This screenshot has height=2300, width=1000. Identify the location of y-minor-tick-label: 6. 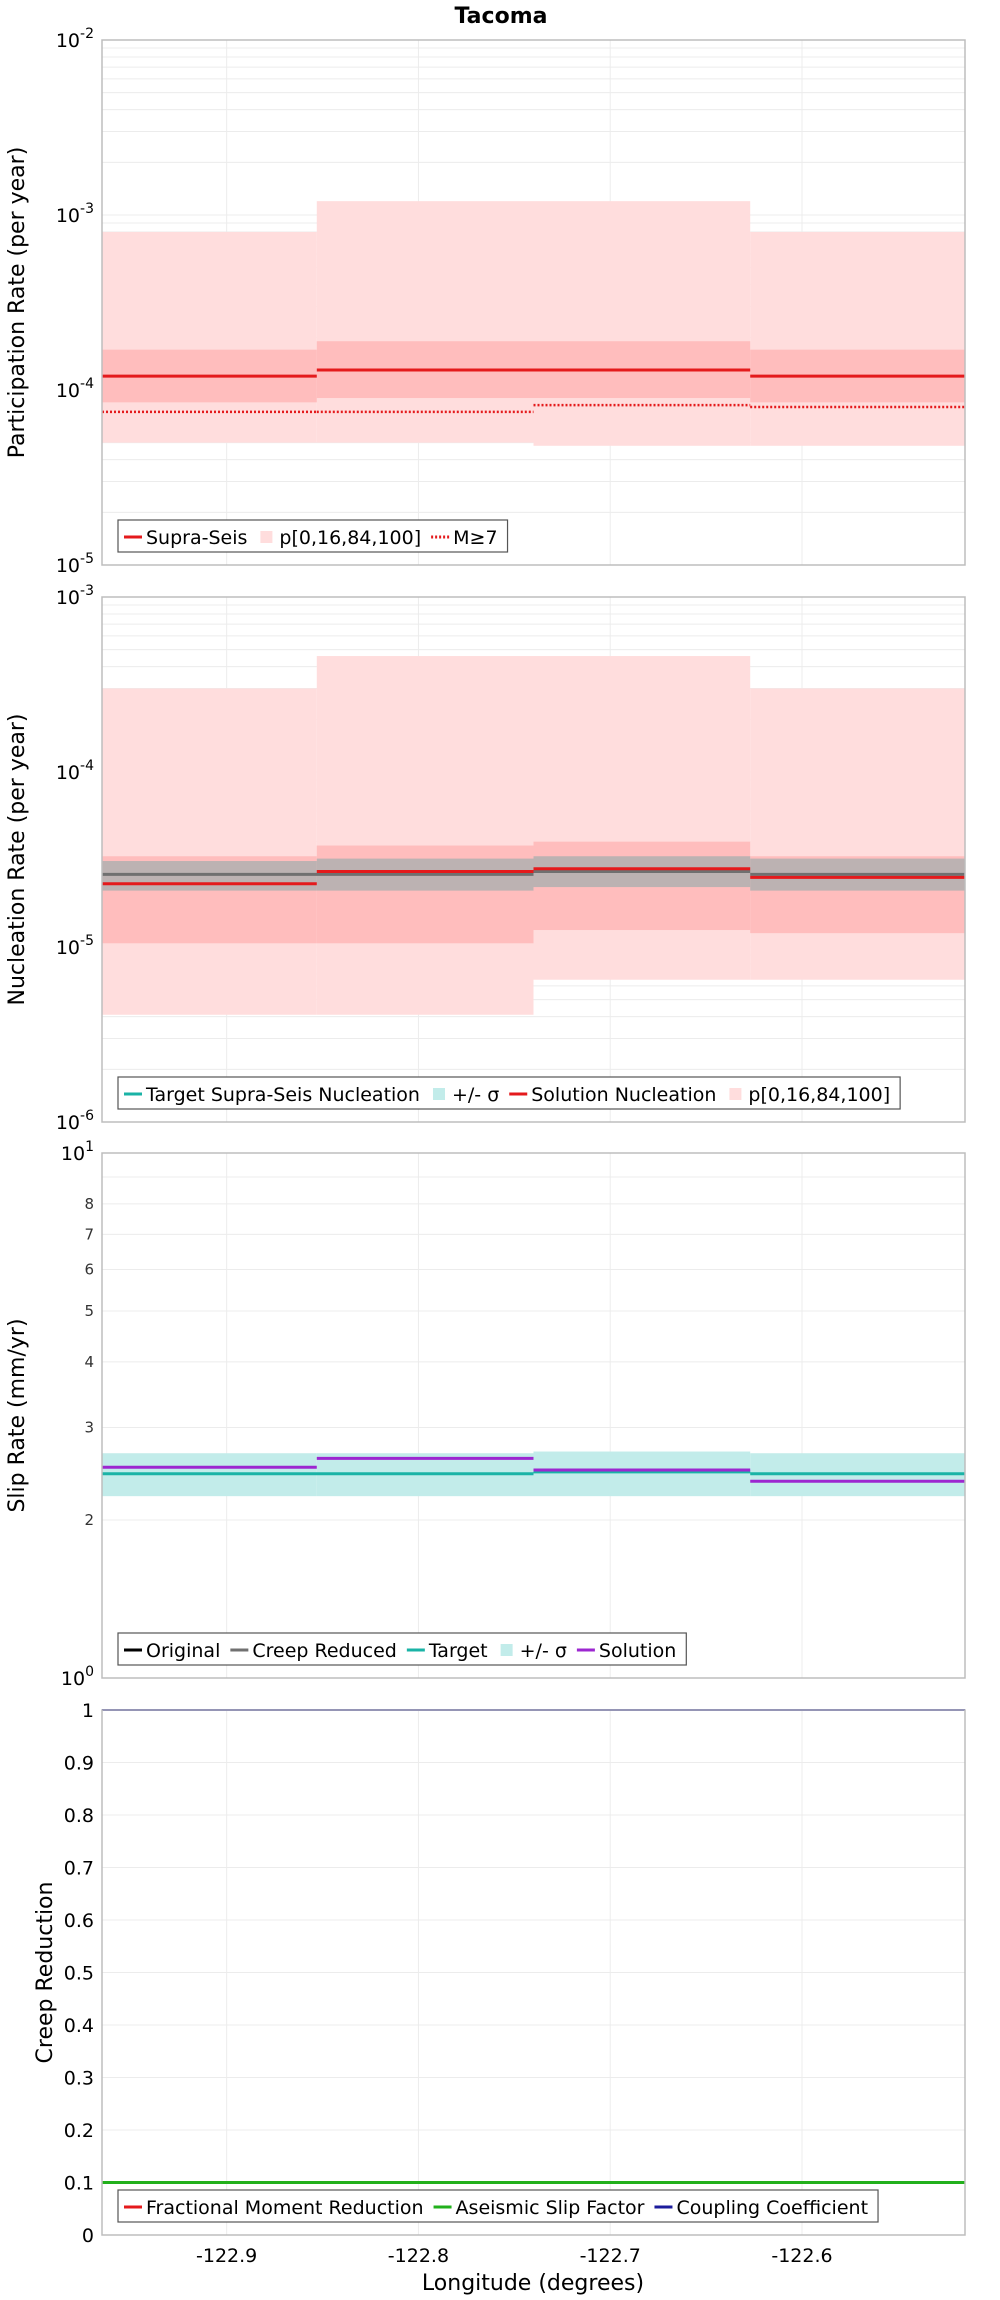
(89, 1269).